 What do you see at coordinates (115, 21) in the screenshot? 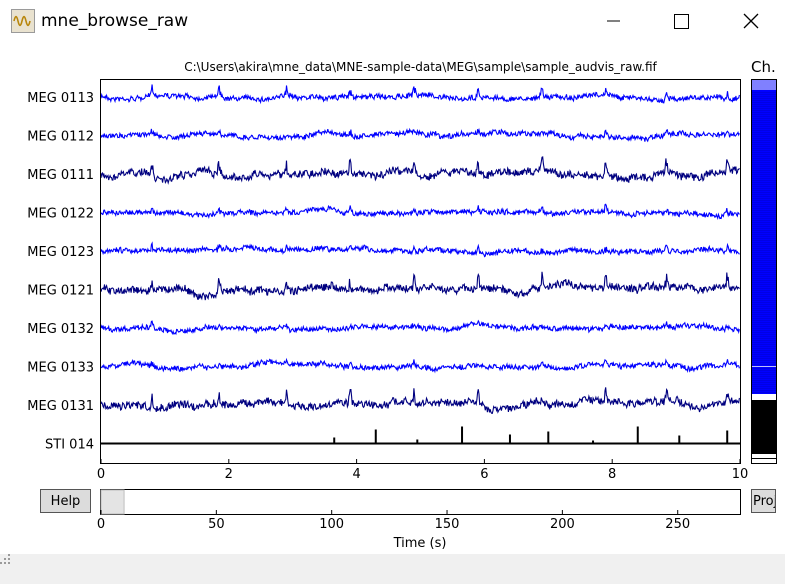
I see `window-title: mne_browse_raw` at bounding box center [115, 21].